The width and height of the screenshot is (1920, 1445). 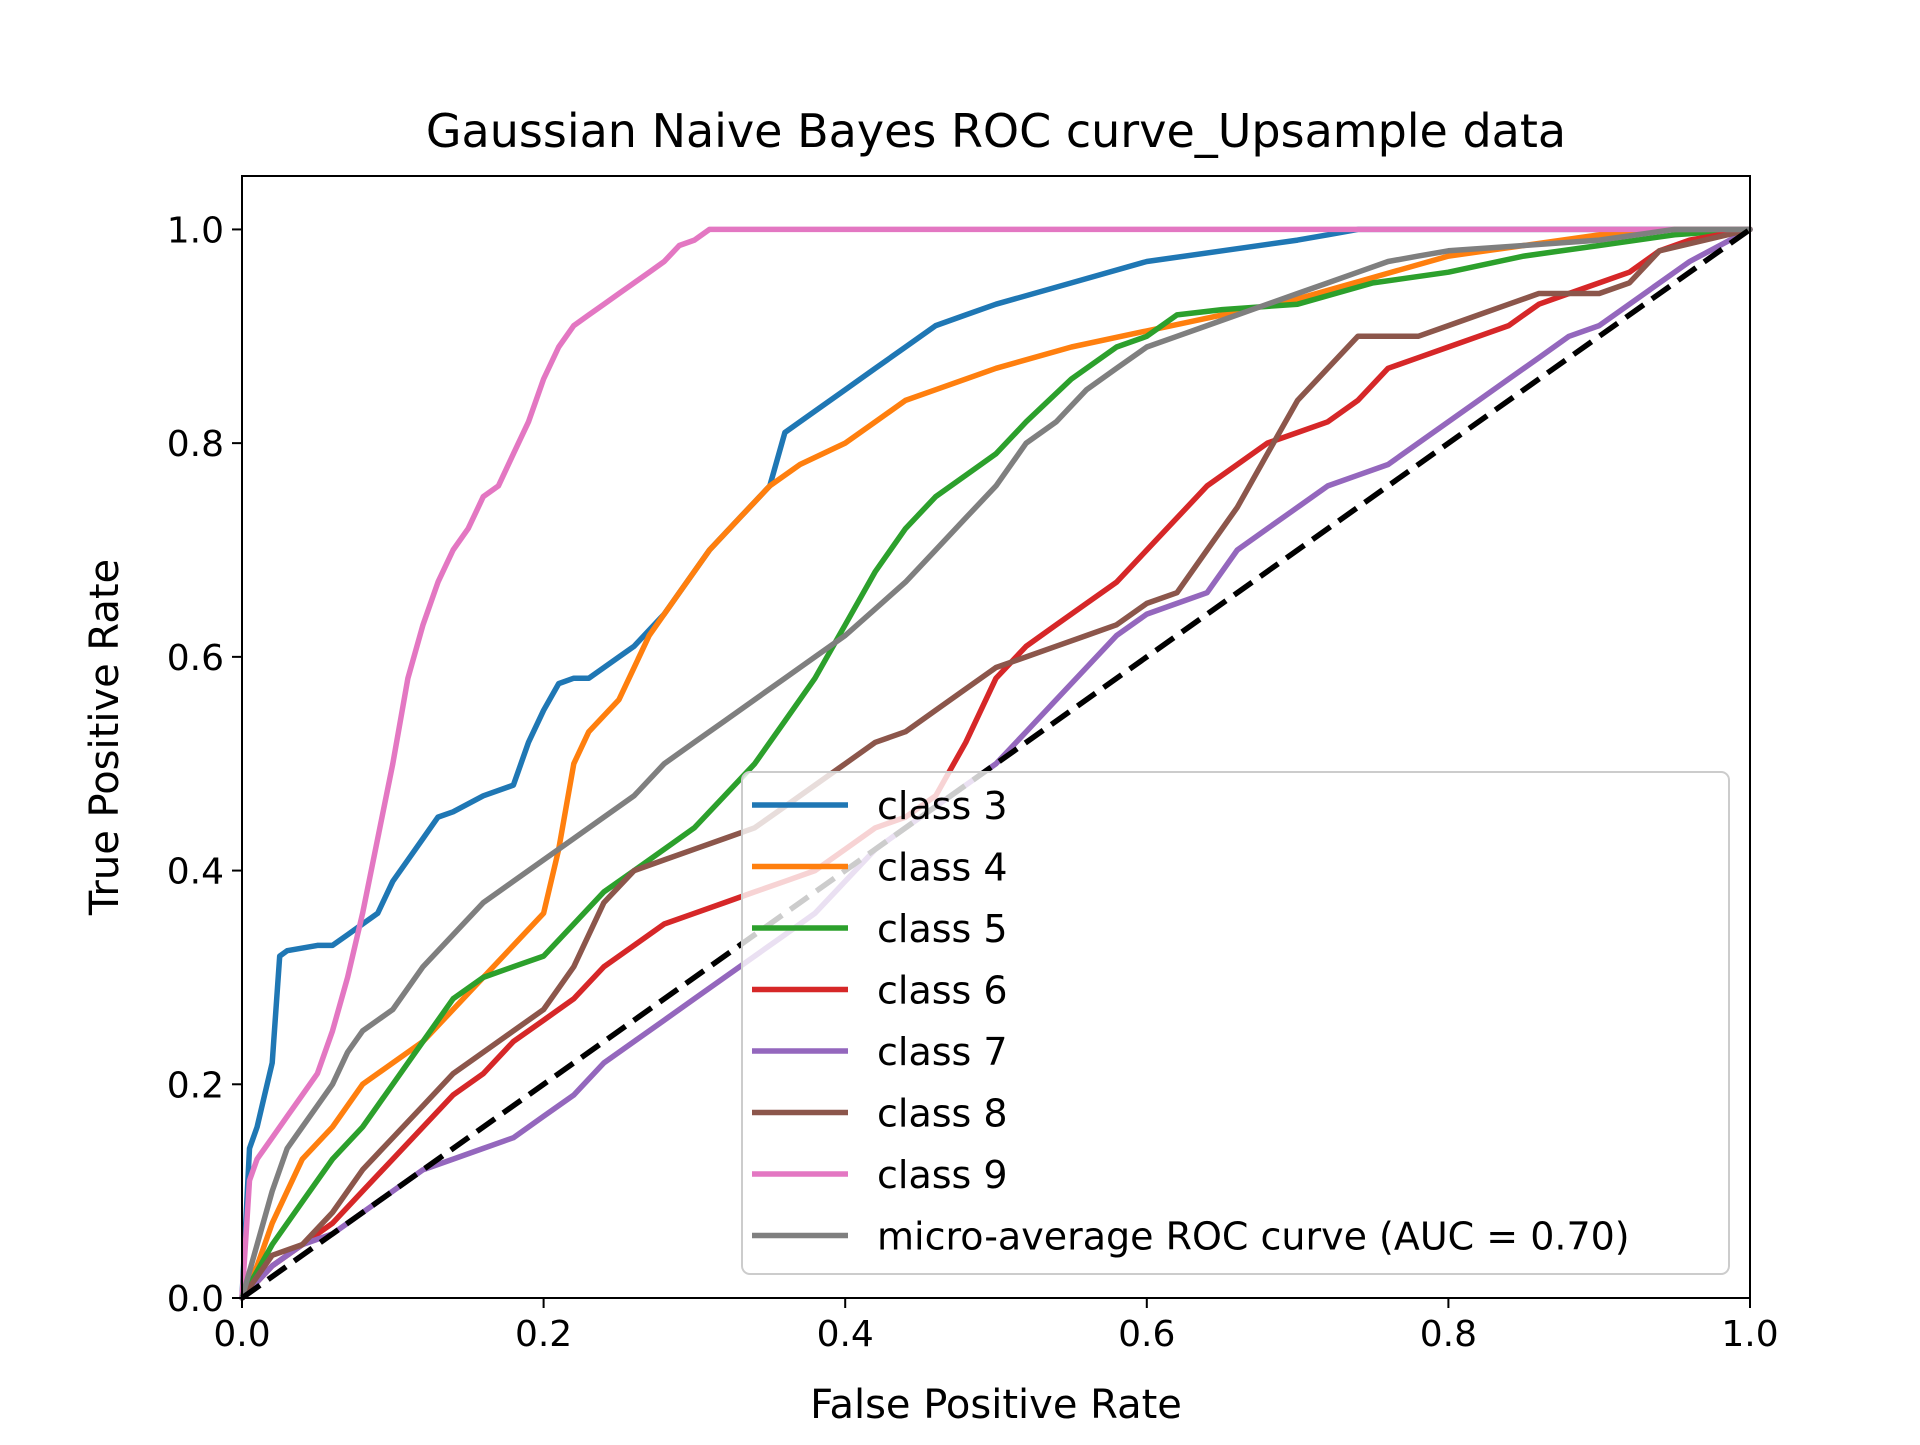 I want to click on x-tick-label: 1.0, so click(x=1749, y=1334).